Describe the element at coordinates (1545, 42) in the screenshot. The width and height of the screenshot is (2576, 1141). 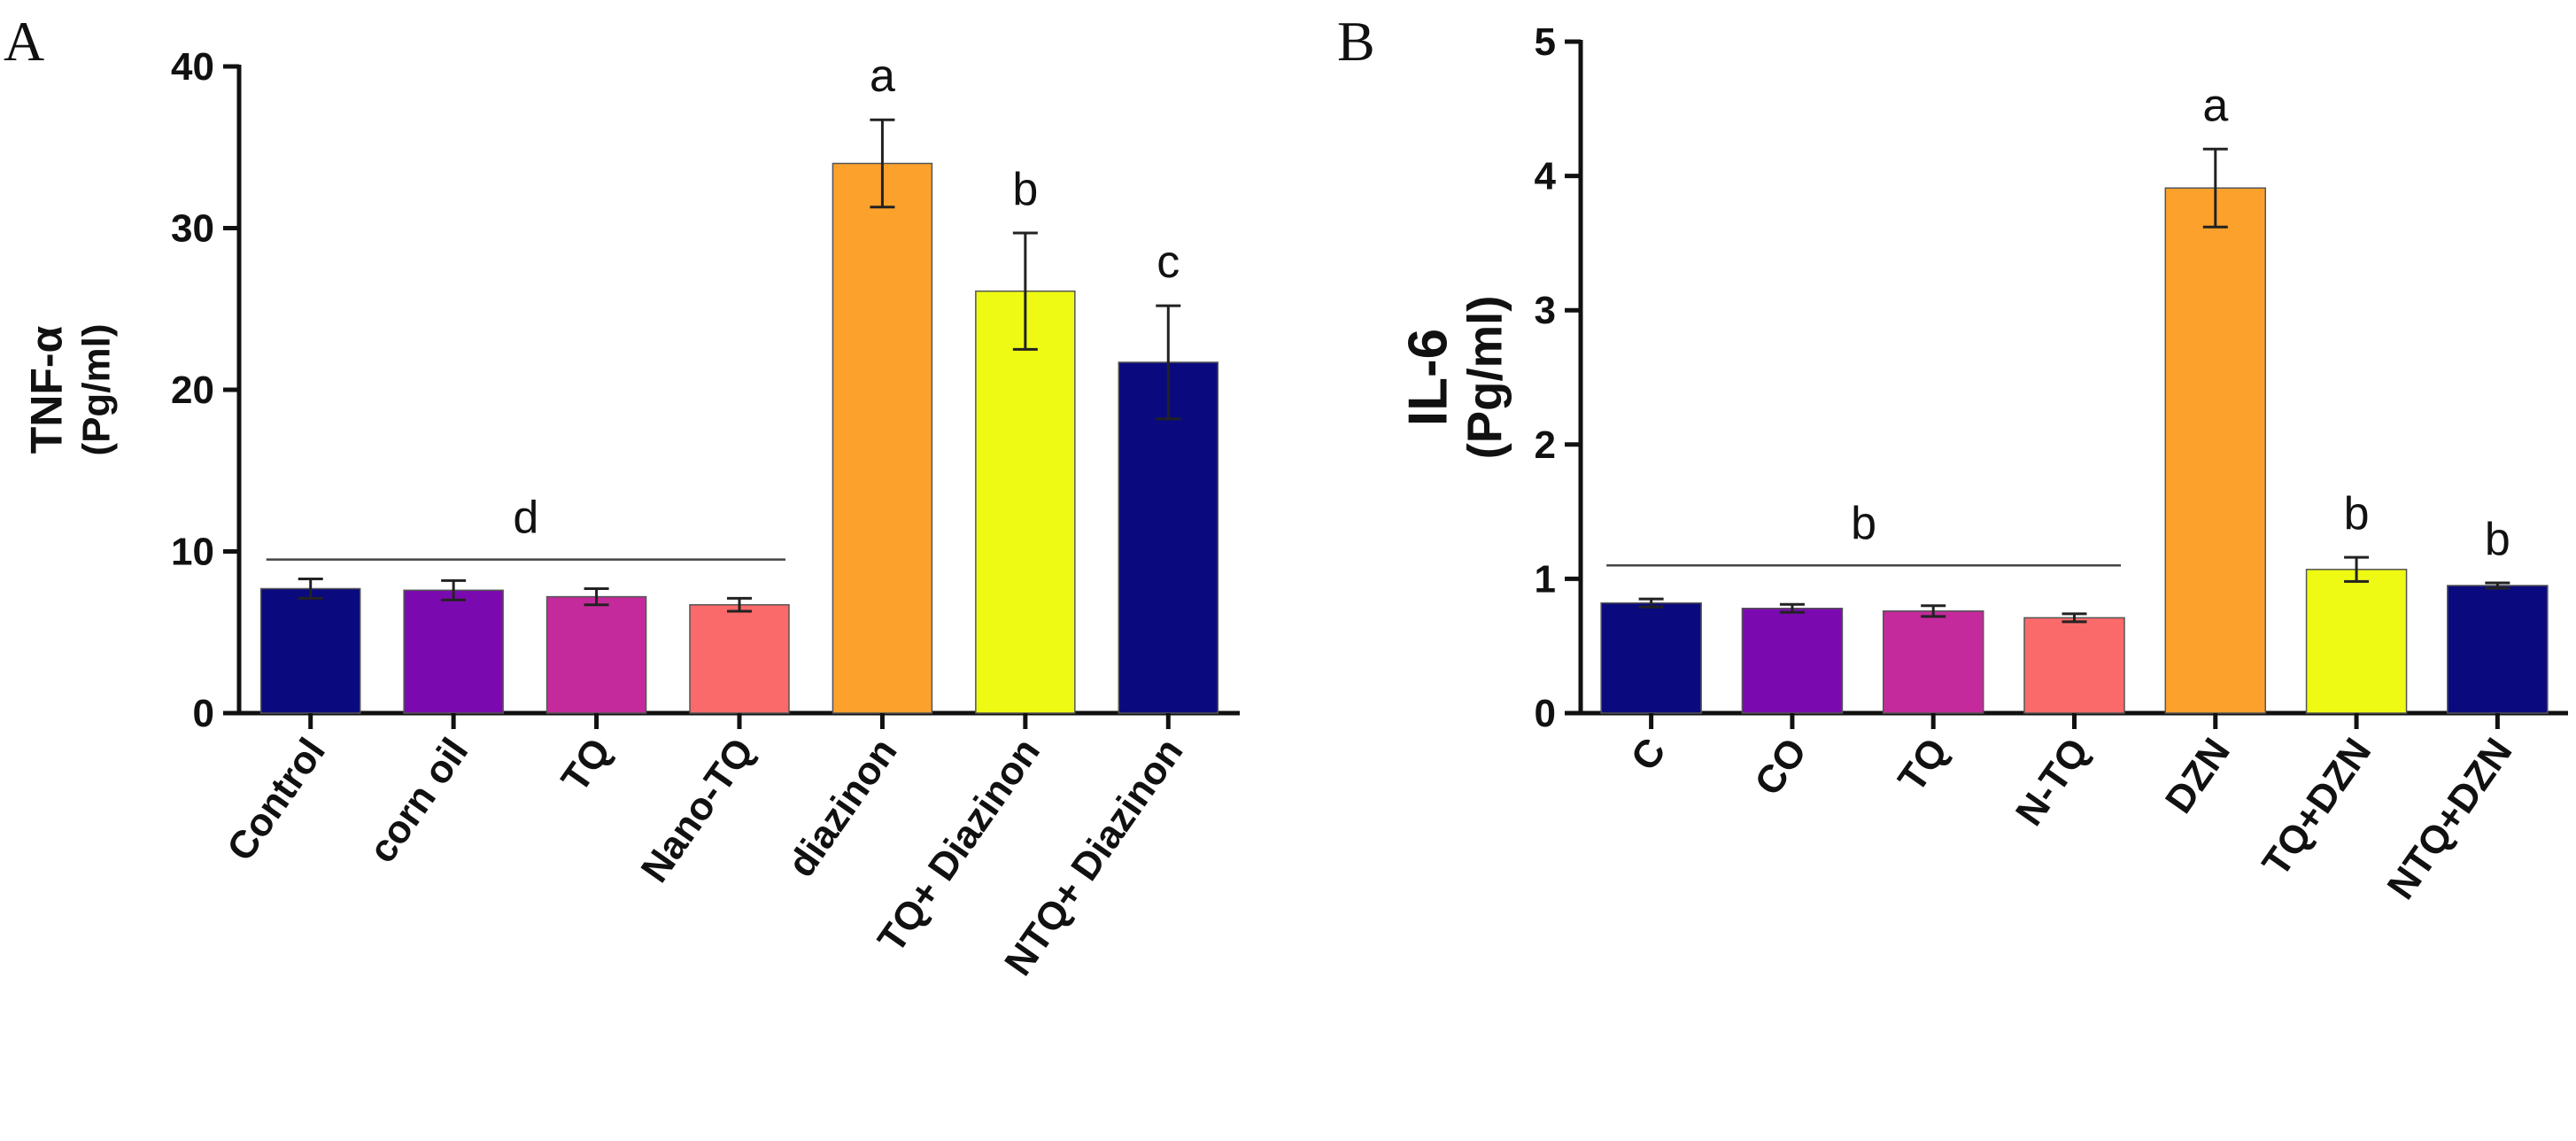
I see `y-tick-label: 5` at that location.